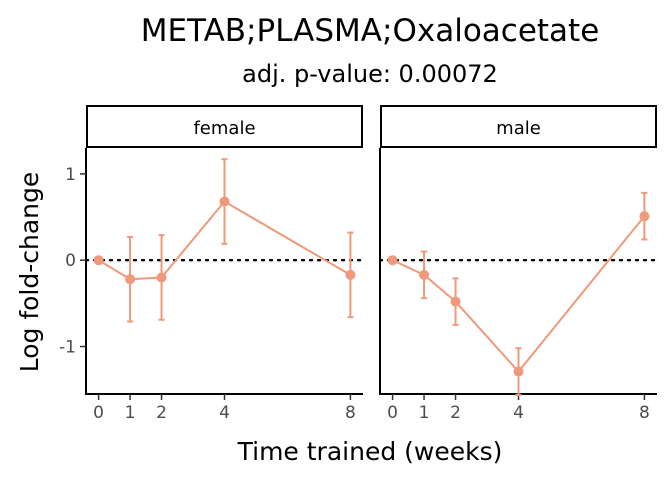  Describe the element at coordinates (370, 451) in the screenshot. I see `x-axis-label: Time trained (weeks)` at that location.